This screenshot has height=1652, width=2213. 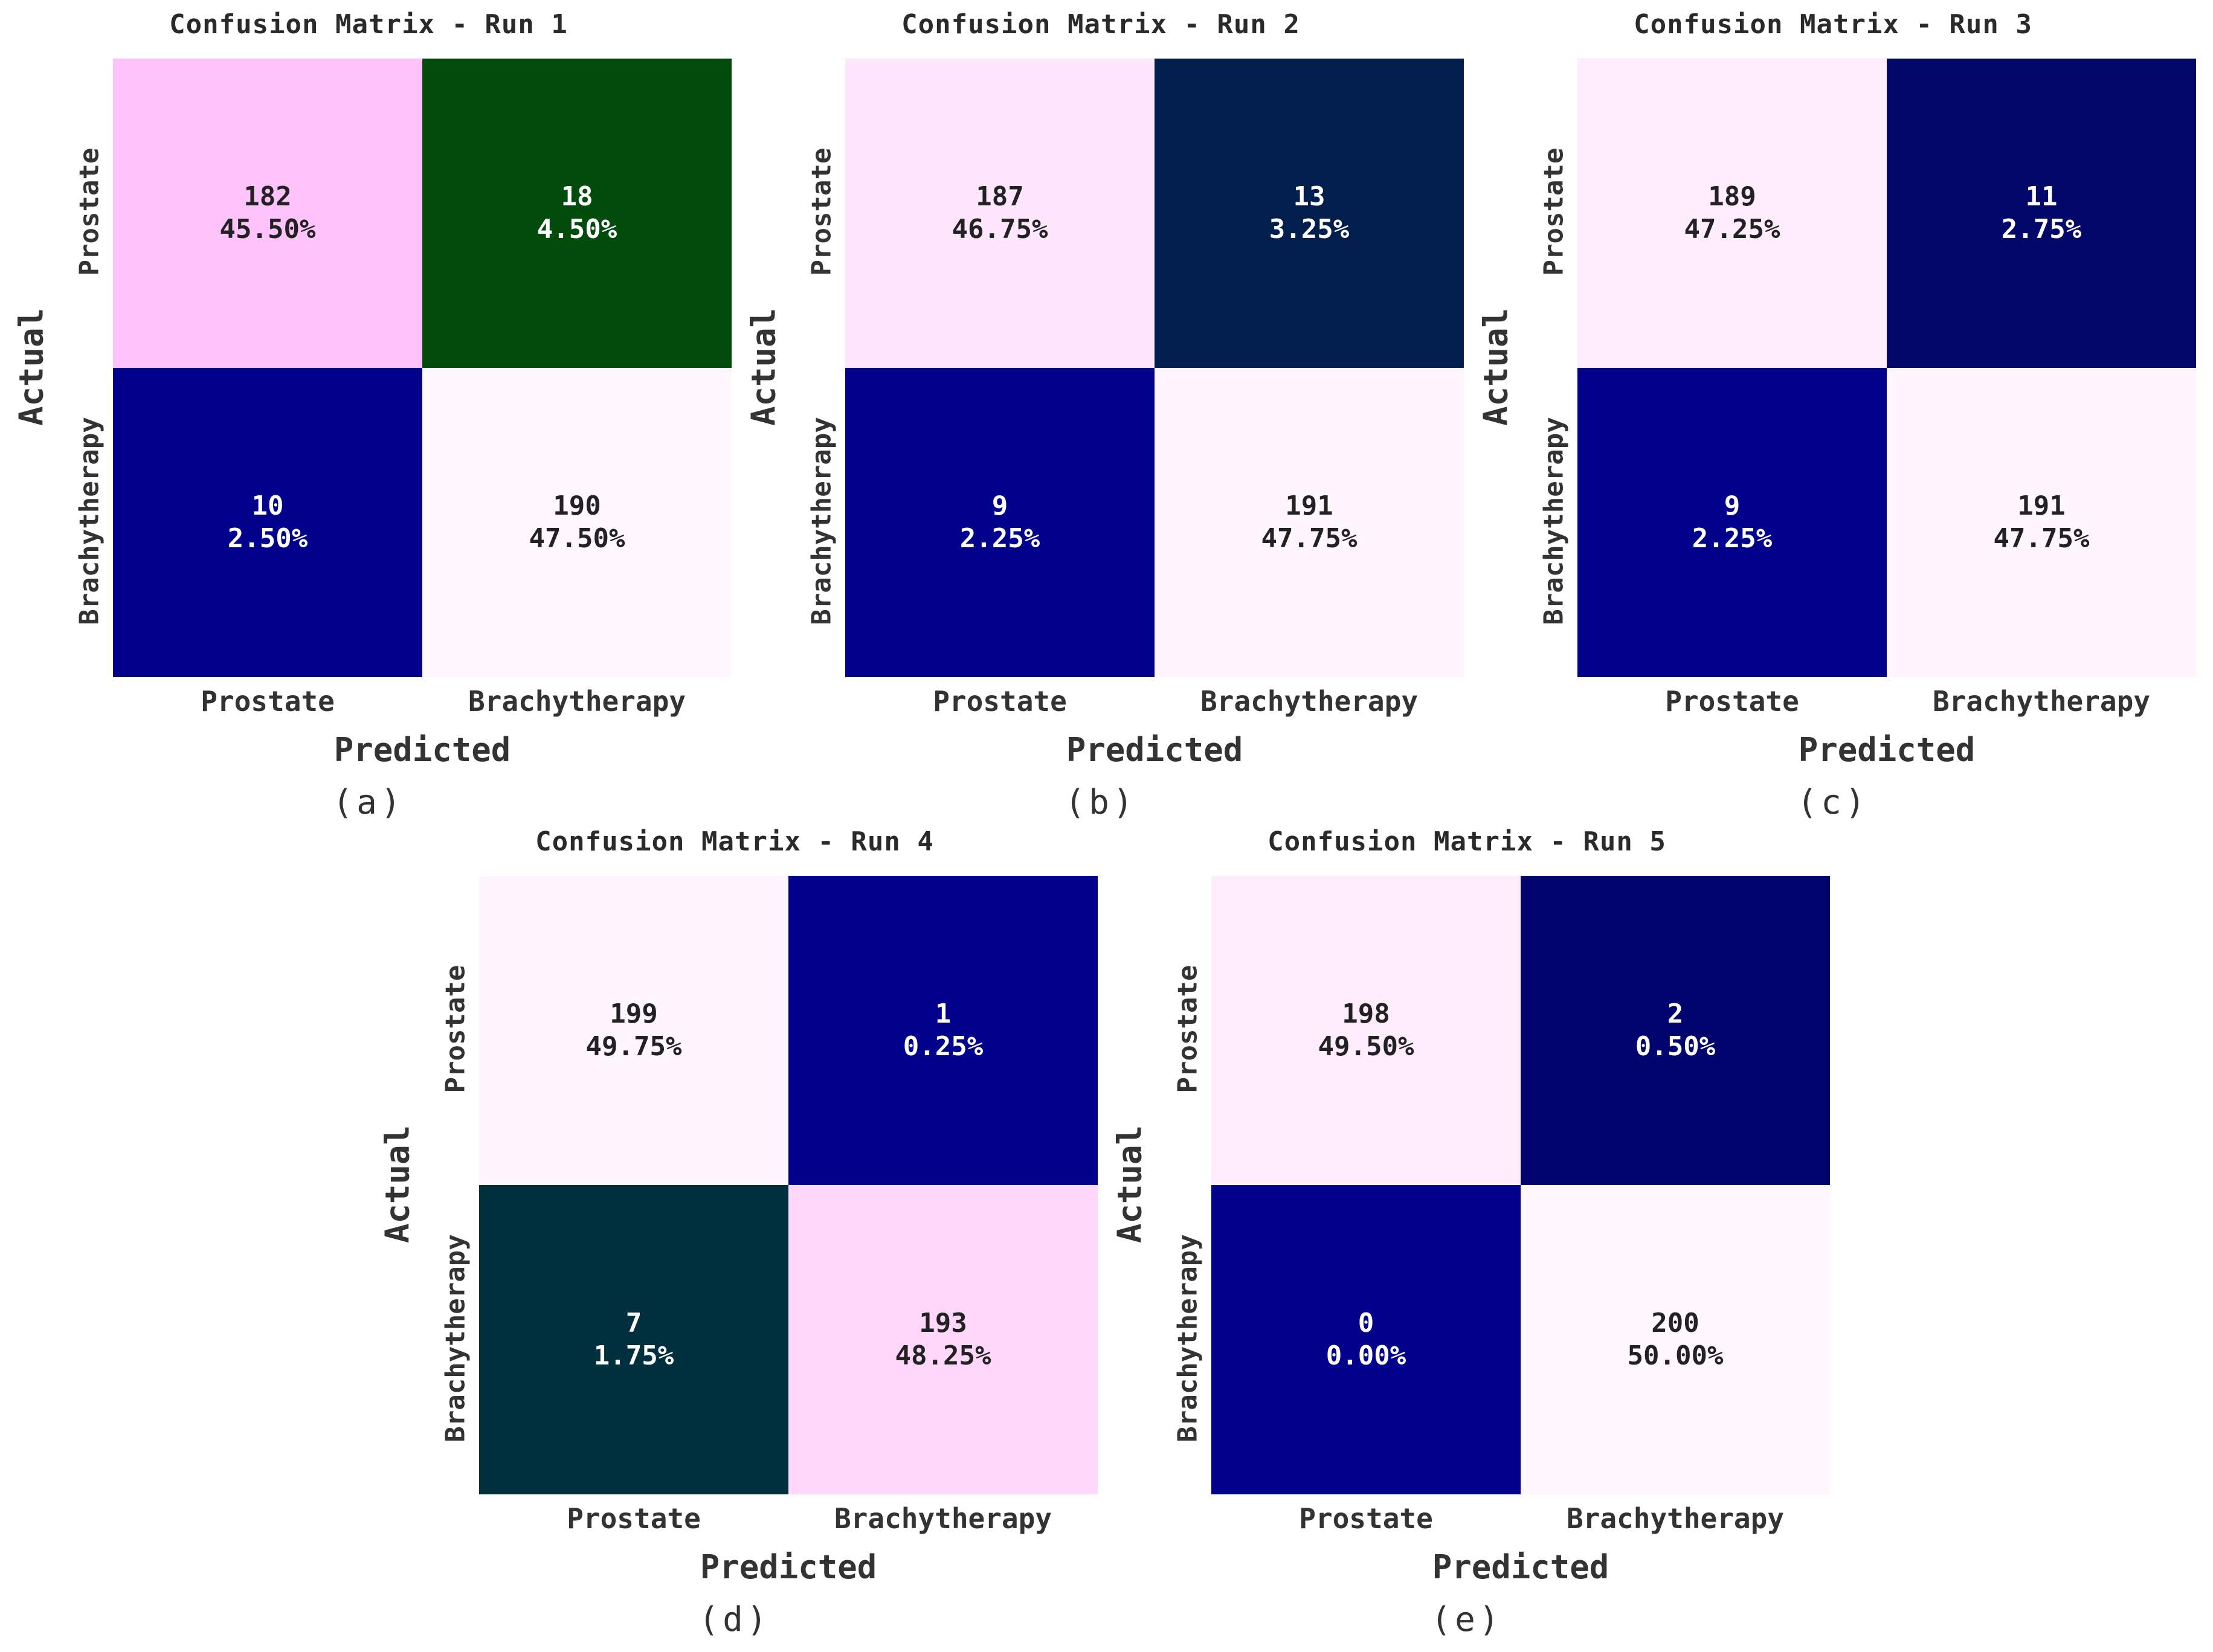 What do you see at coordinates (633, 1046) in the screenshot?
I see `cell-percent: 49.75%` at bounding box center [633, 1046].